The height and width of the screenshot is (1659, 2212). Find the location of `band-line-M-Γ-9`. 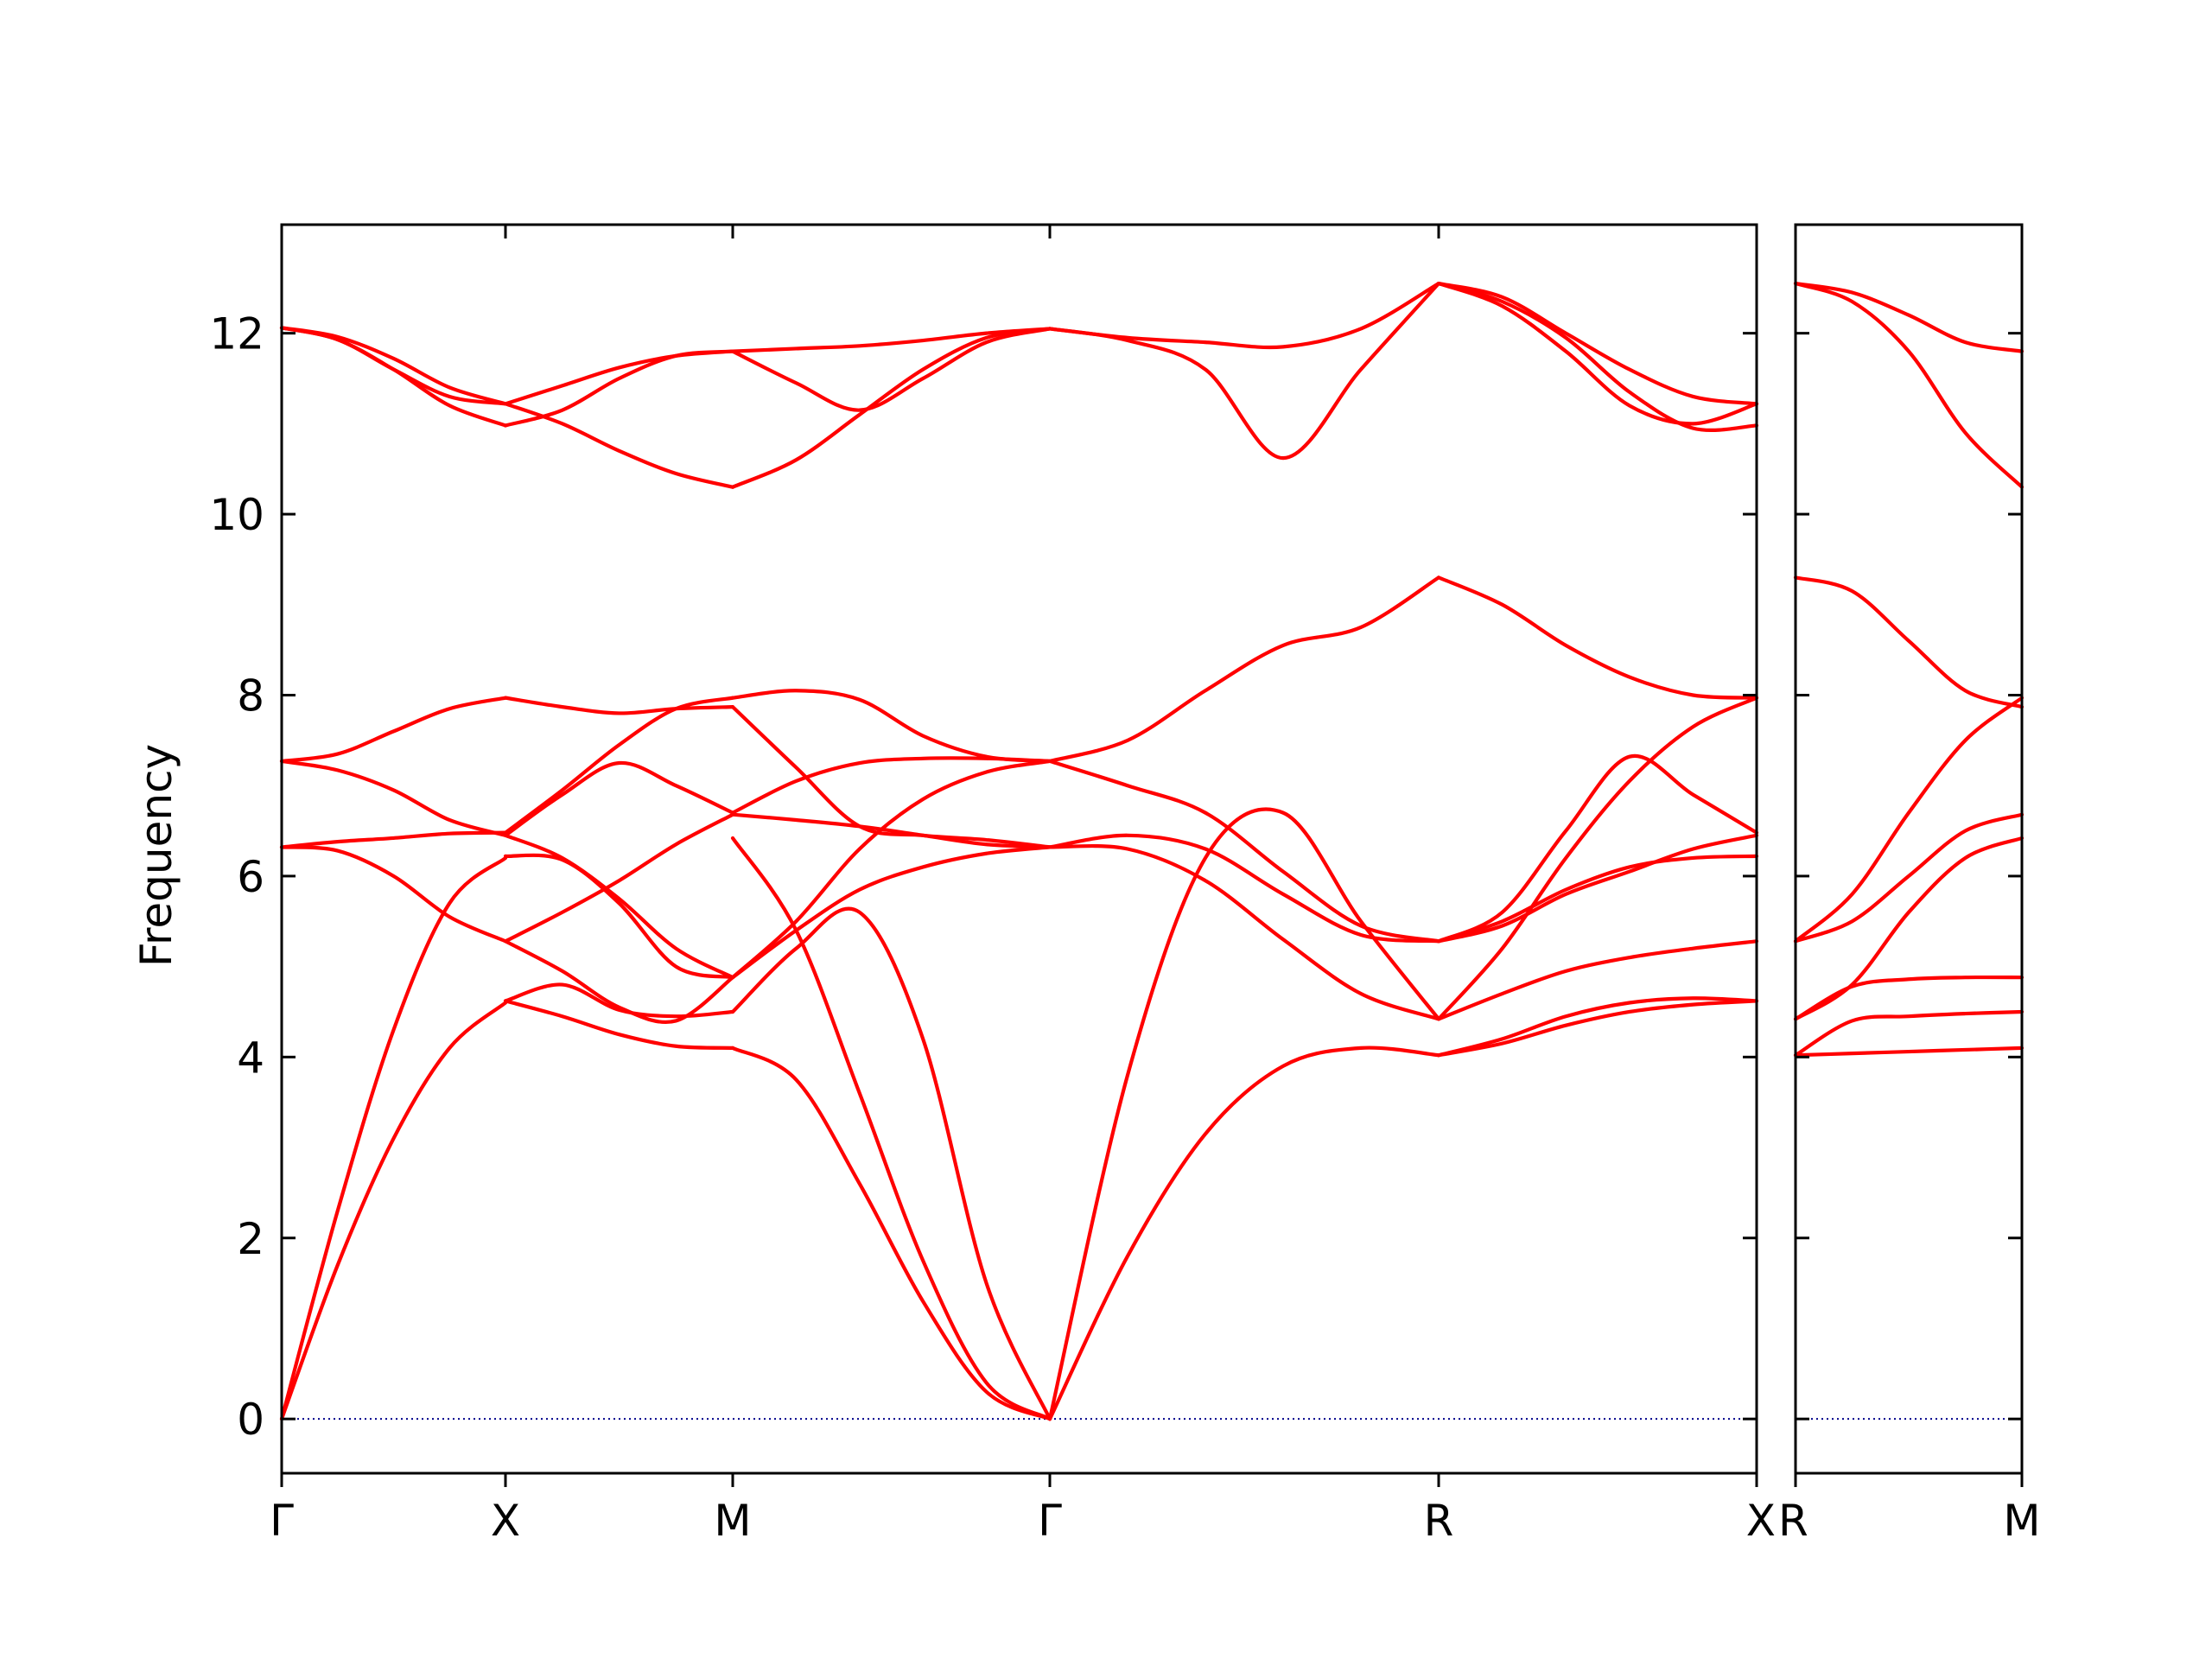

band-line-M-Γ-9 is located at coordinates (891, 340).